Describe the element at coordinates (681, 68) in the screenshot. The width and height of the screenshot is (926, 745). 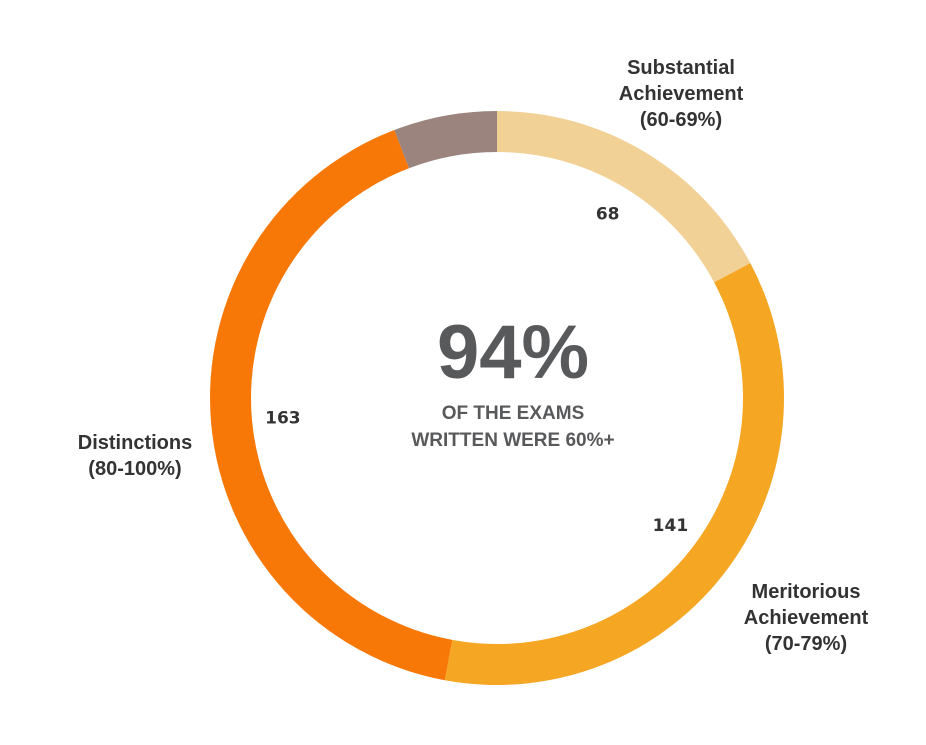
I see `category-label-line: Substantial` at that location.